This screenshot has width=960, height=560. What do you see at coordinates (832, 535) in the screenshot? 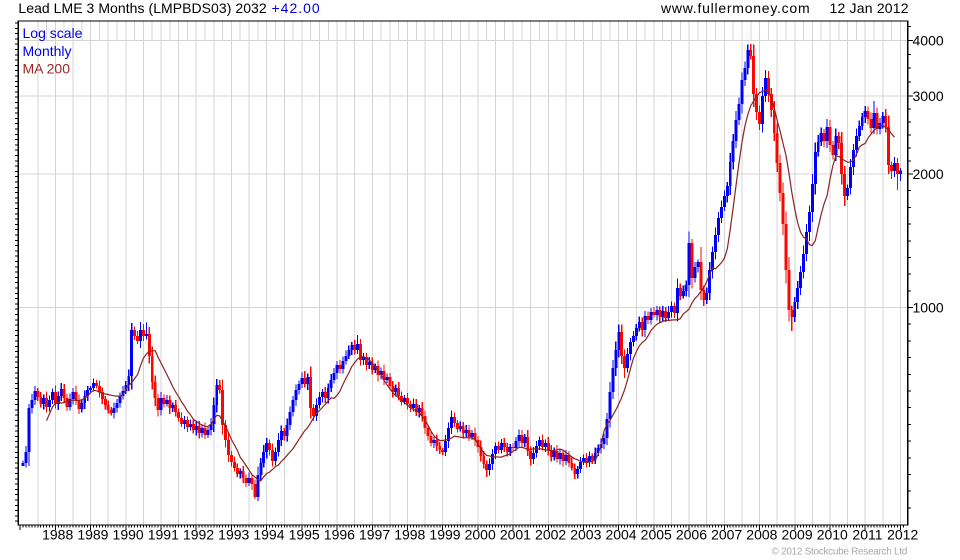
I see `svg-text: 2010` at bounding box center [832, 535].